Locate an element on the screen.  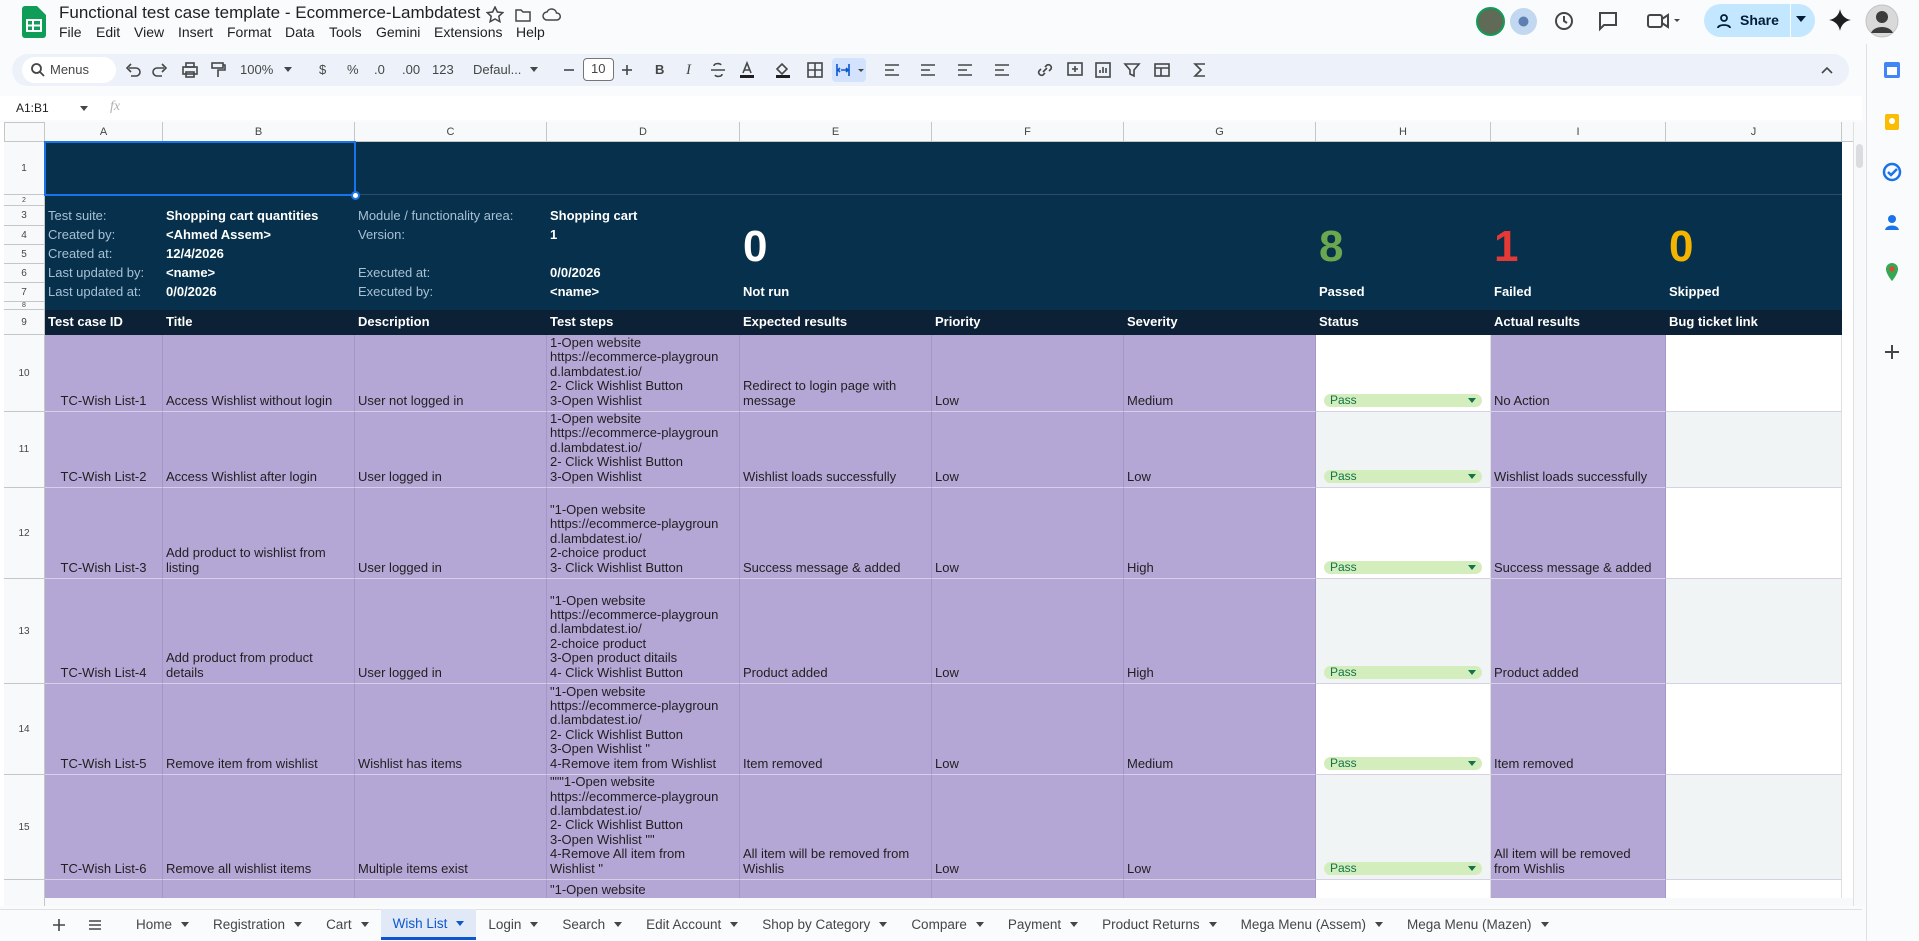
insert-link is located at coordinates (1045, 70).